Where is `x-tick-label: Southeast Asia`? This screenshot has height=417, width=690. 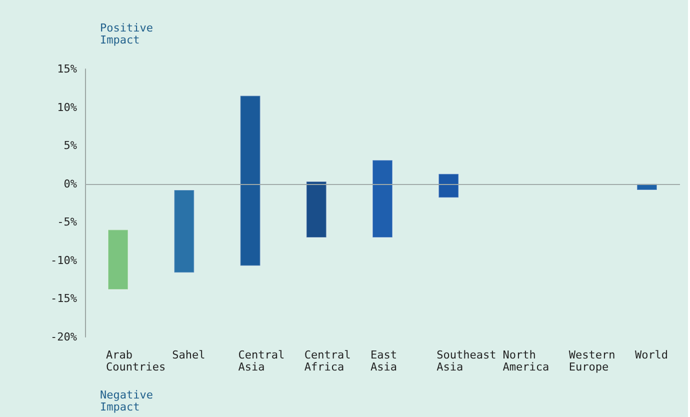
x-tick-label: Southeast Asia is located at coordinates (466, 361).